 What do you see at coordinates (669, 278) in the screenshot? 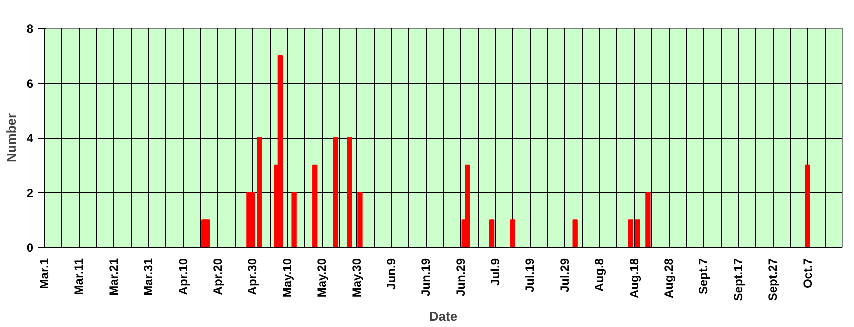
I see `x-tick-label: Aug.28` at bounding box center [669, 278].